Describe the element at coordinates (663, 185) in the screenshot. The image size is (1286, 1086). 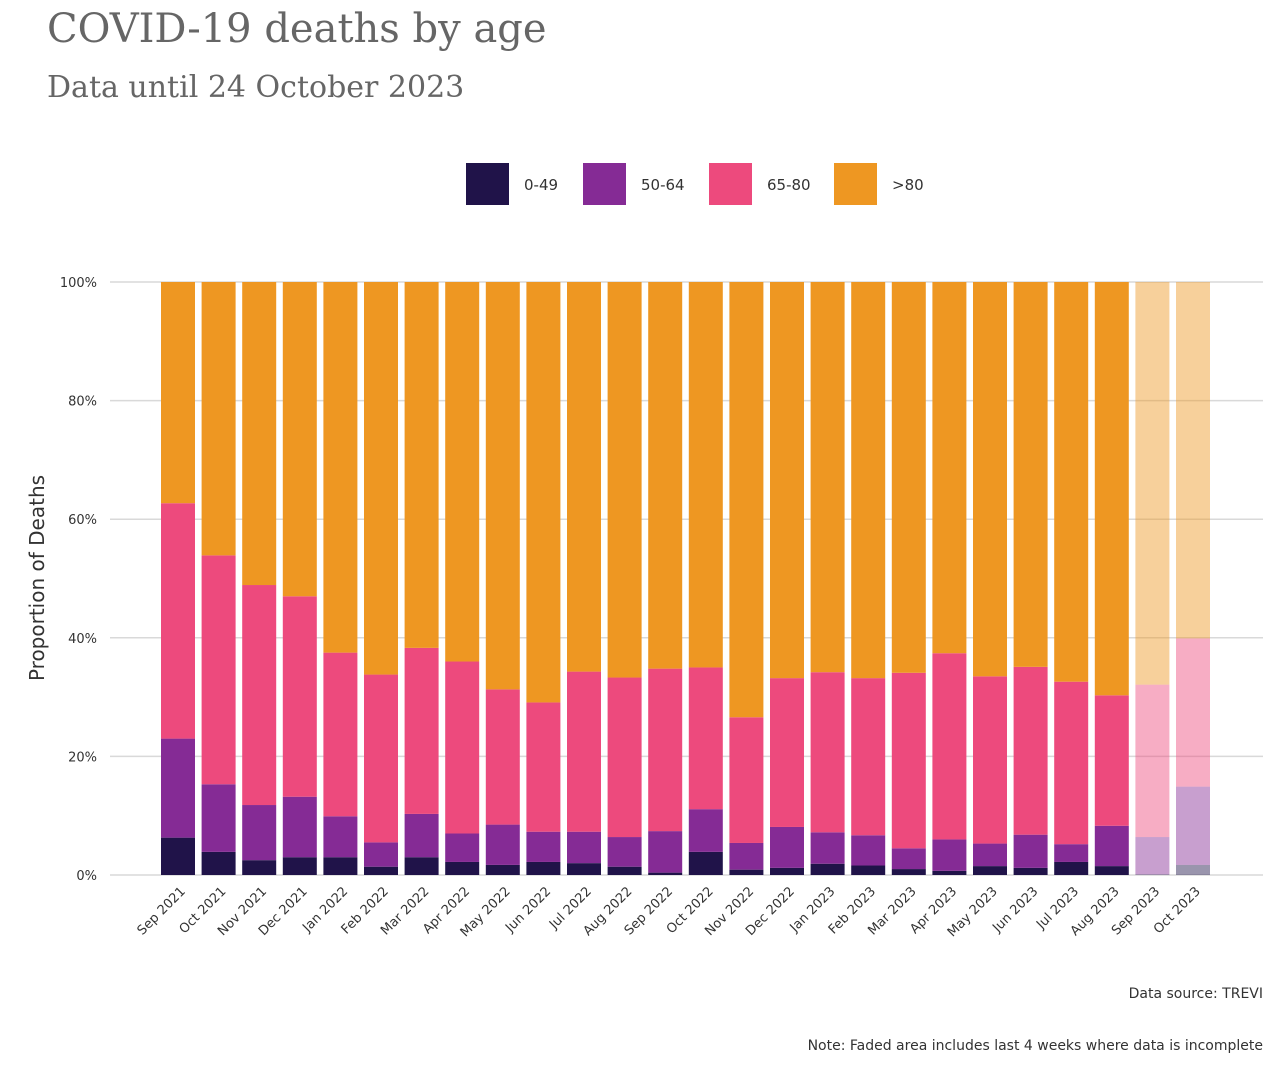
I see `legend-label: 50-64` at that location.